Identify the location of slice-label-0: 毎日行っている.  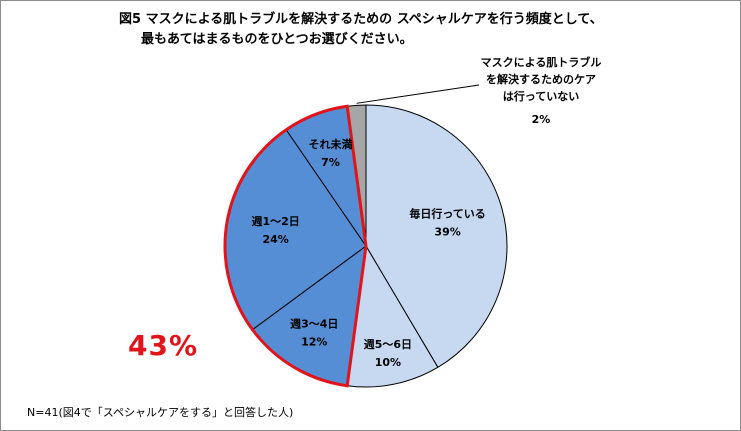
(447, 214).